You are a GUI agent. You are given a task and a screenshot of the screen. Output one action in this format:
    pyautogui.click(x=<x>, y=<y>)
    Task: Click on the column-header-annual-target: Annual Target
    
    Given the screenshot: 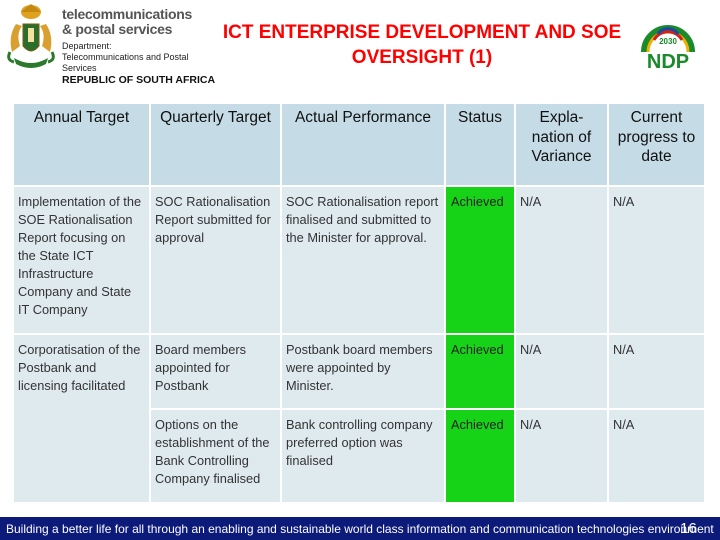 What is the action you would take?
    pyautogui.click(x=81, y=144)
    